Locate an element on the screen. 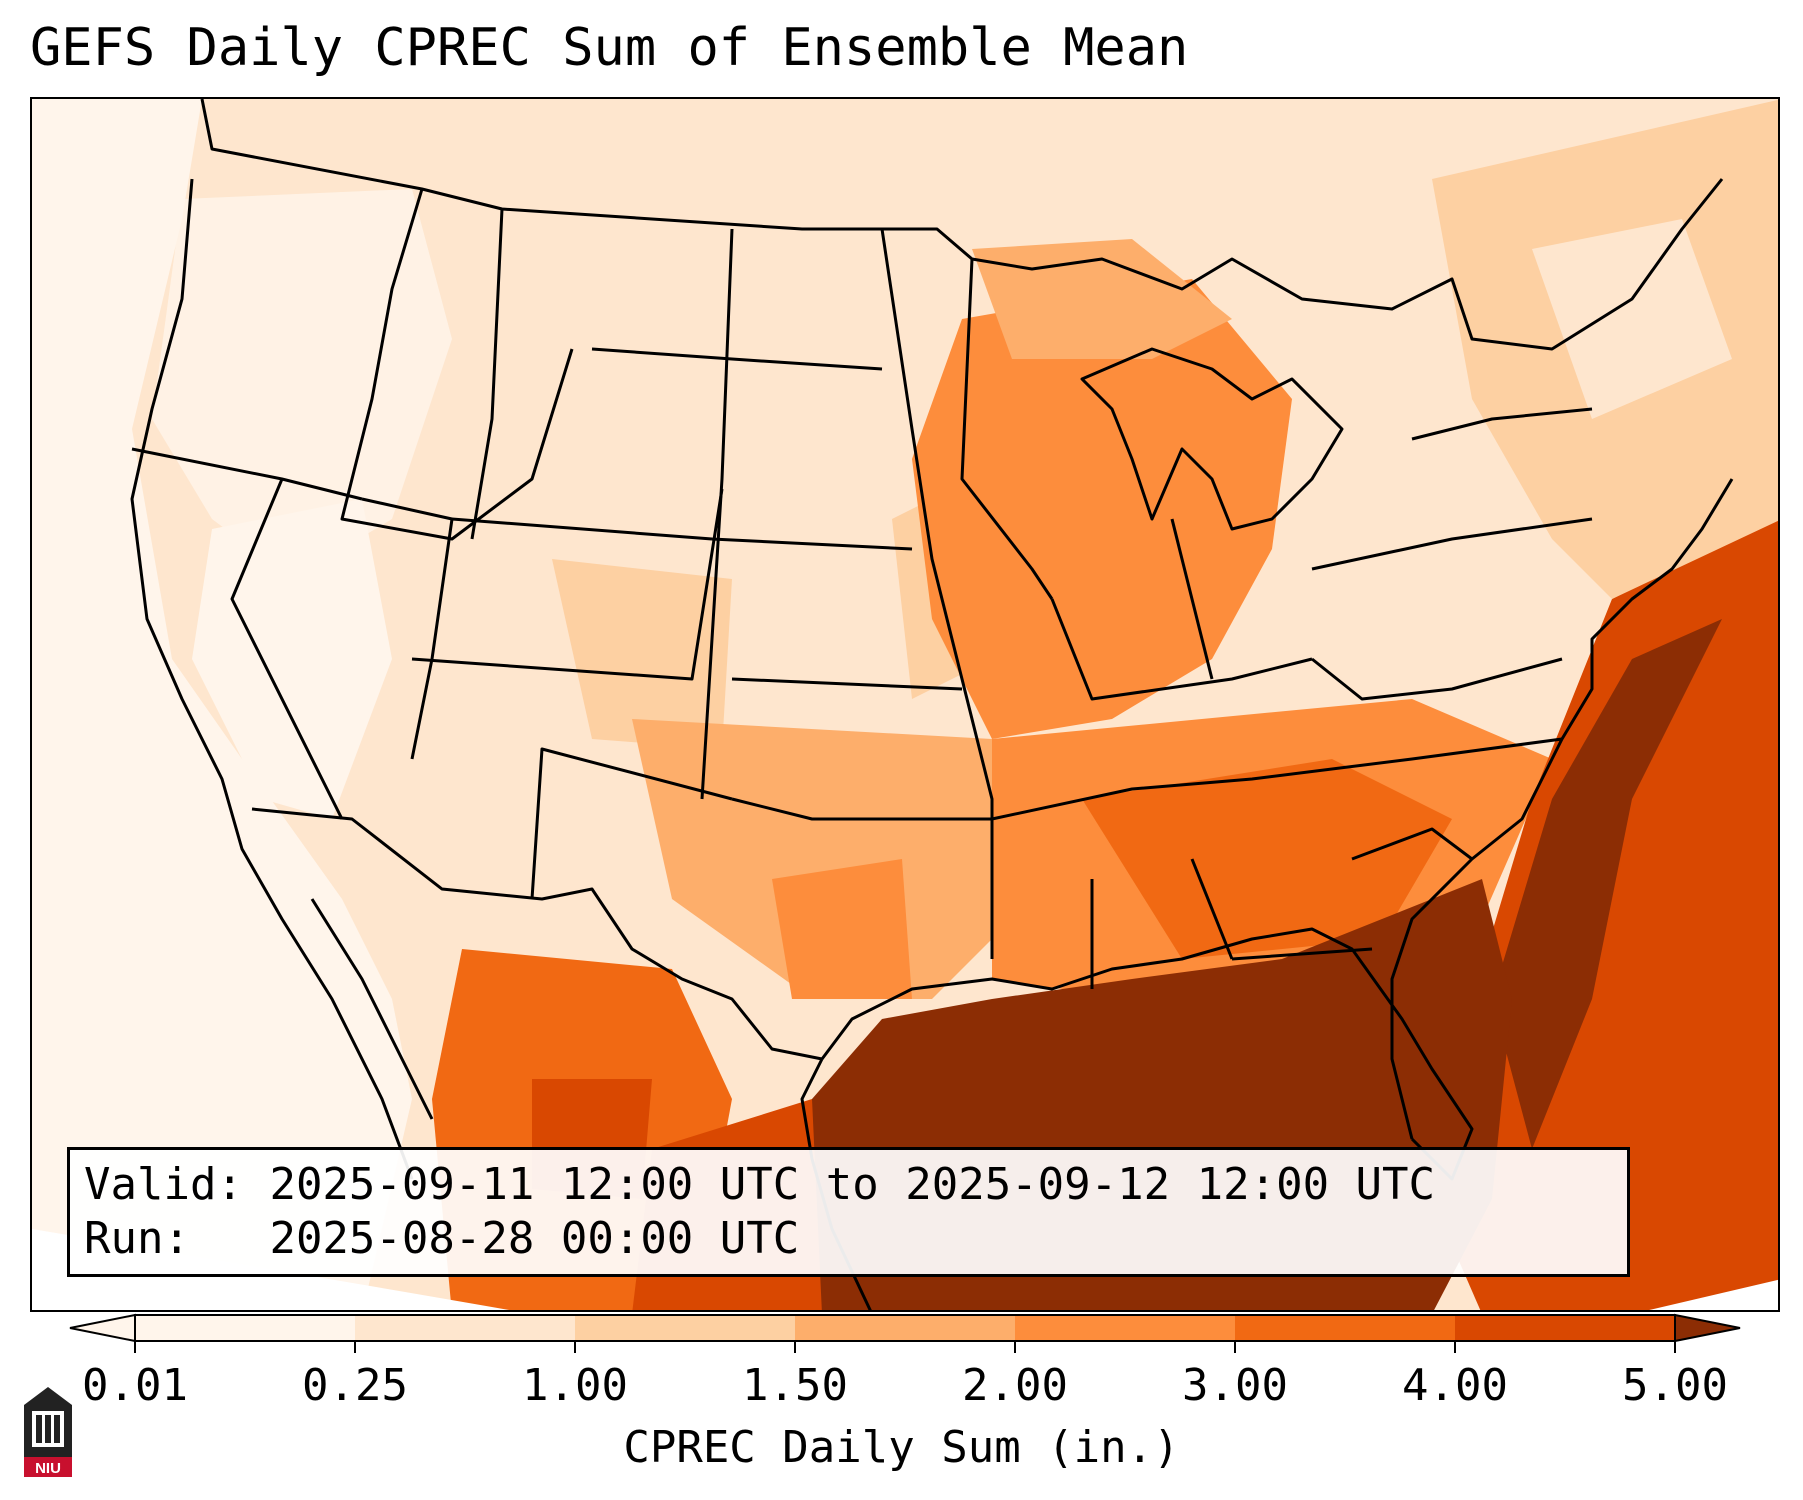 This screenshot has height=1500, width=1803. niu-logo: NIU is located at coordinates (48, 1432).